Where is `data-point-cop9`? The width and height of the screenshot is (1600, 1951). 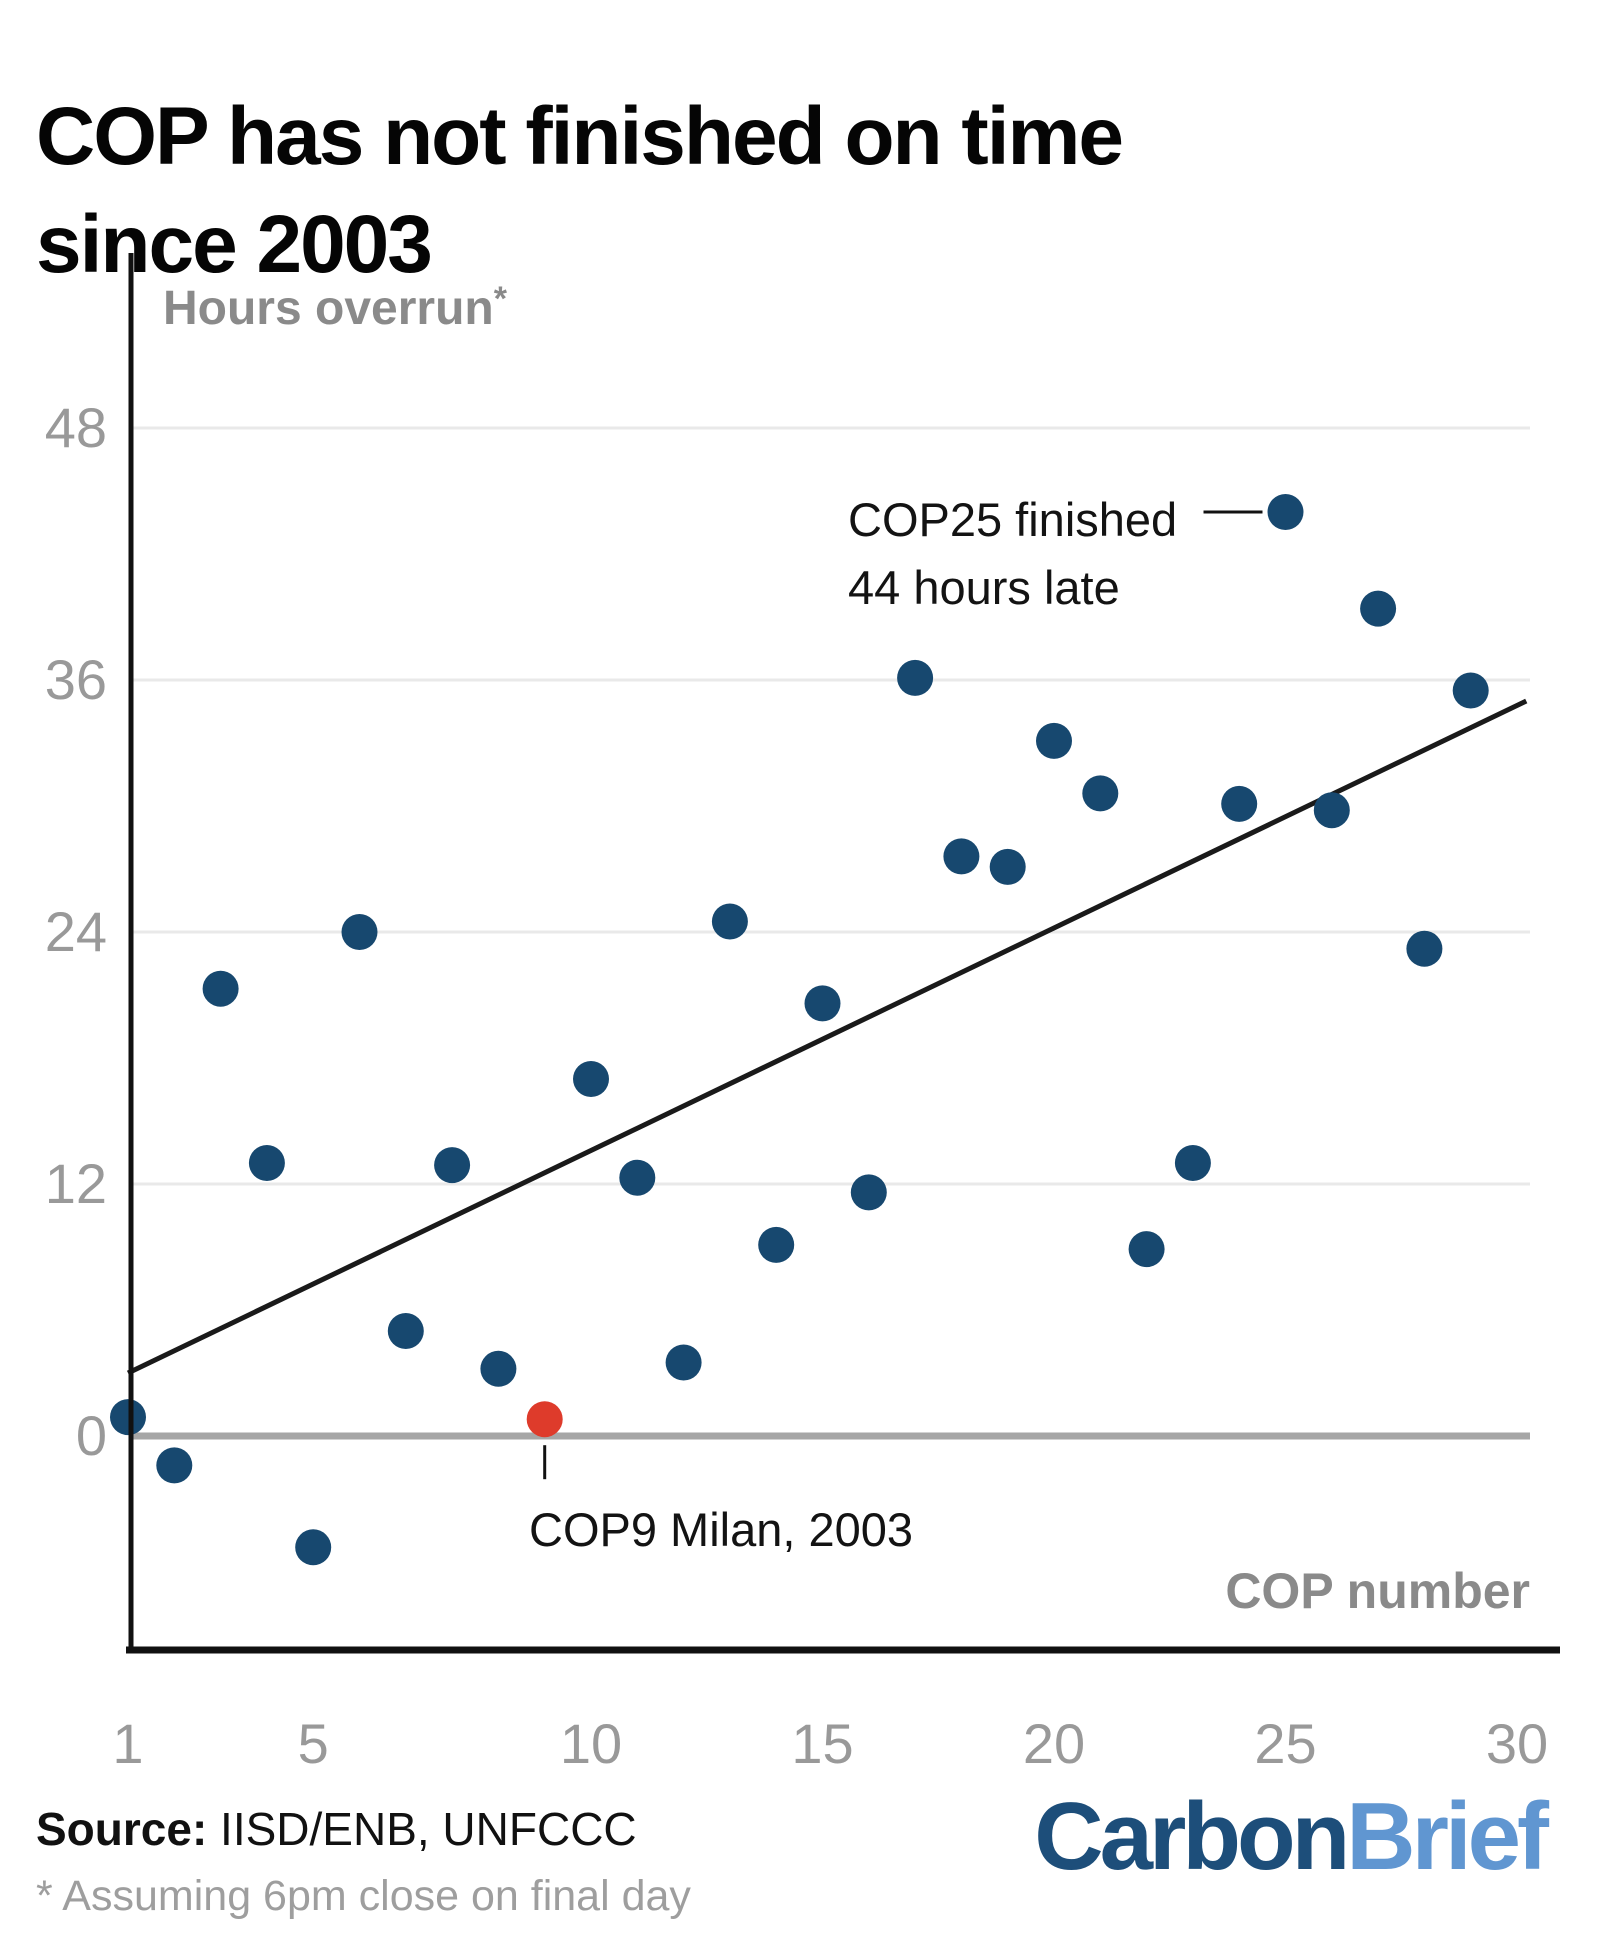
data-point-cop9 is located at coordinates (544, 1419).